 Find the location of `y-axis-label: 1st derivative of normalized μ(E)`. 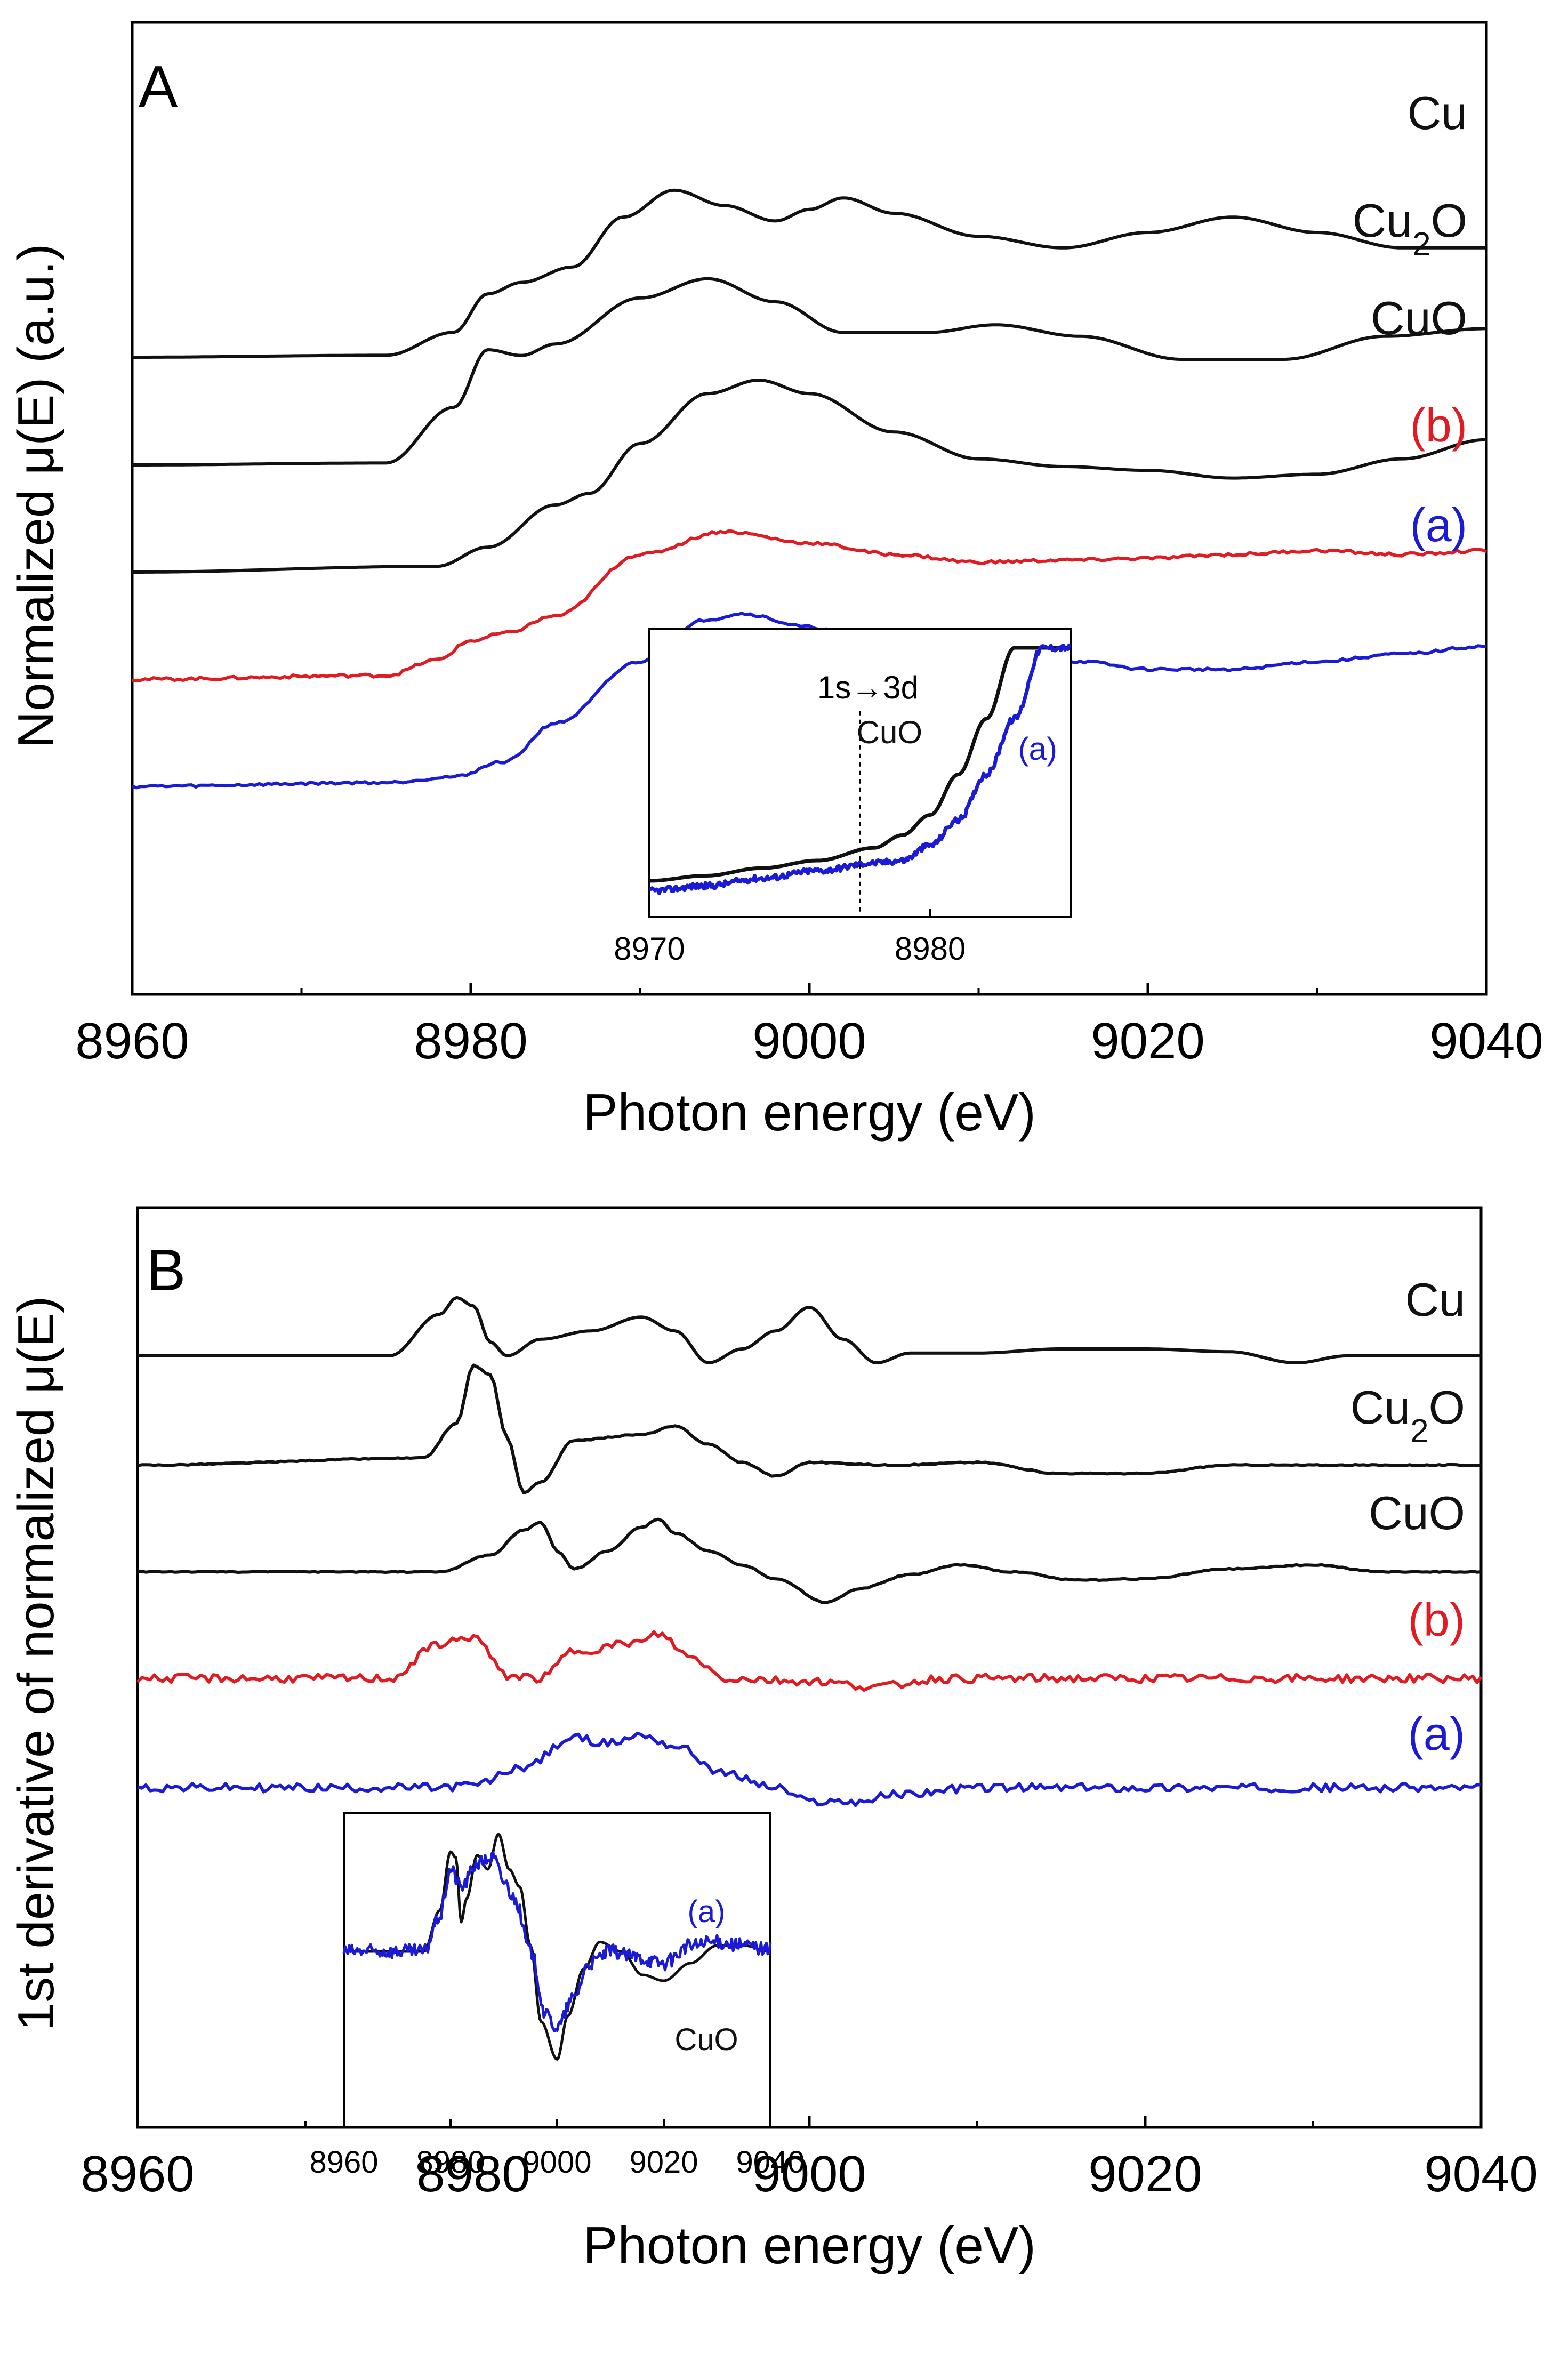

y-axis-label: 1st derivative of normalized μ(E) is located at coordinates (36, 1663).